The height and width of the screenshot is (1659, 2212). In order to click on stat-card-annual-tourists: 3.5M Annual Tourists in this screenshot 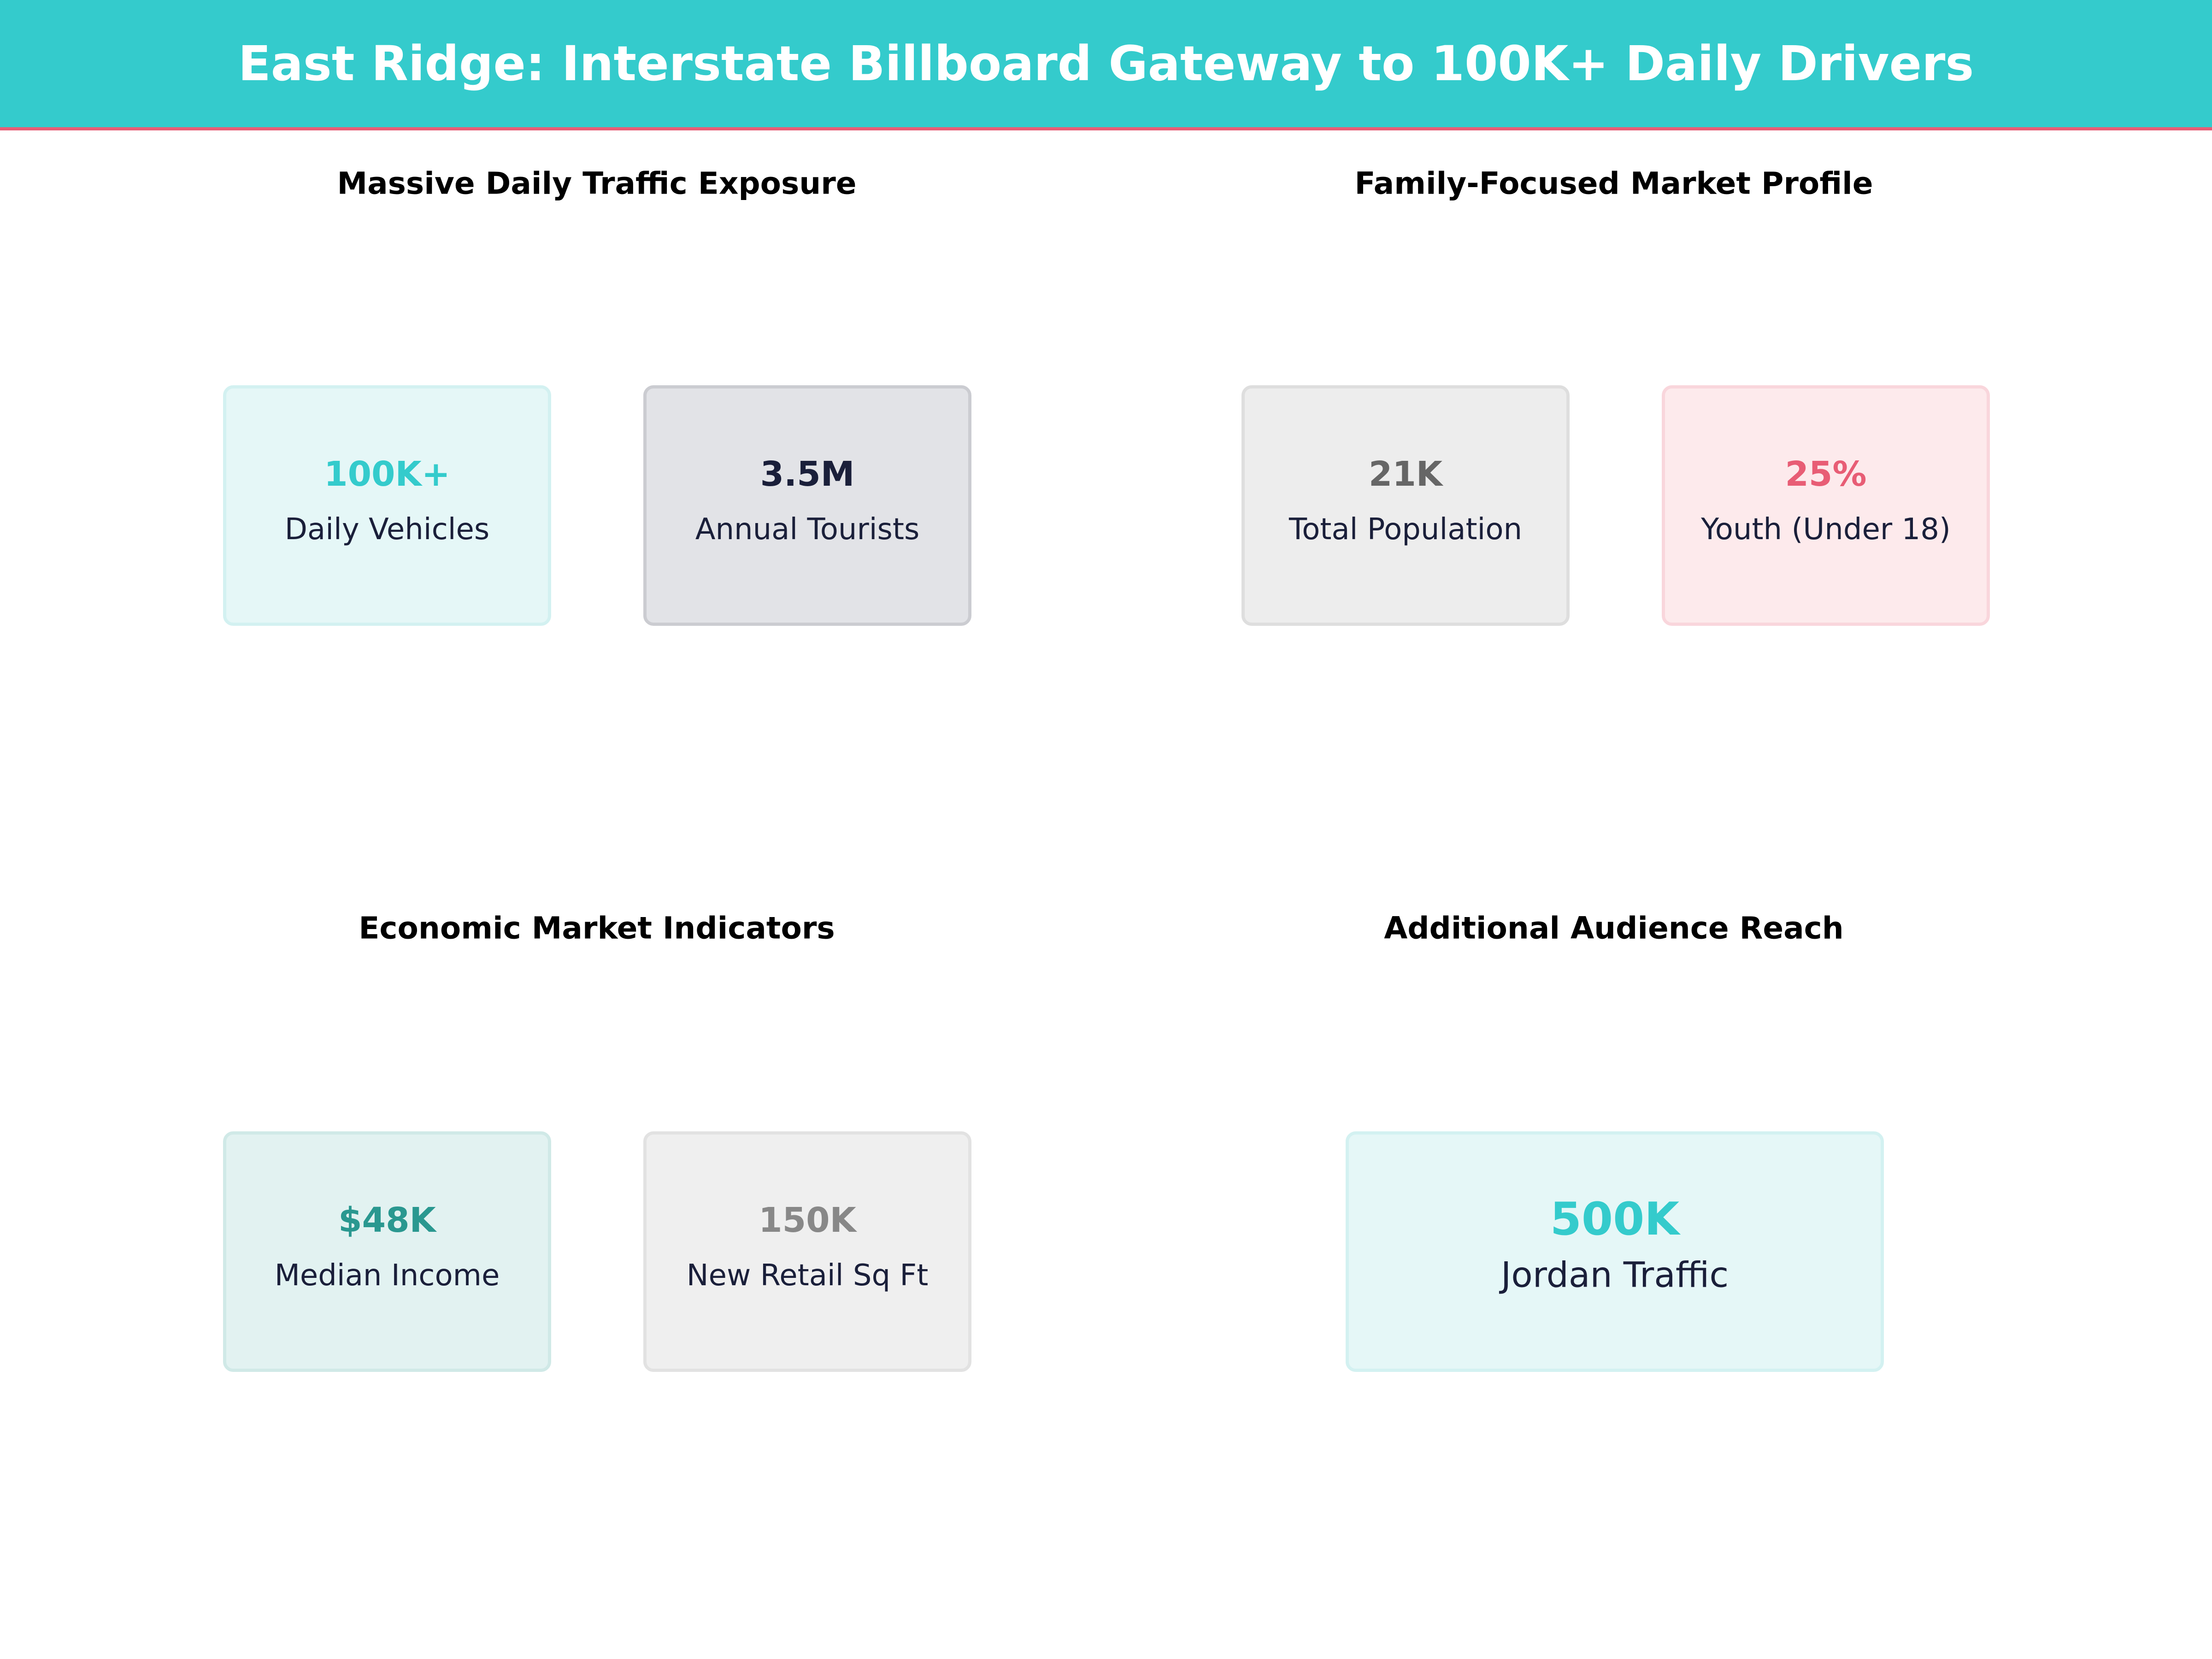, I will do `click(807, 505)`.